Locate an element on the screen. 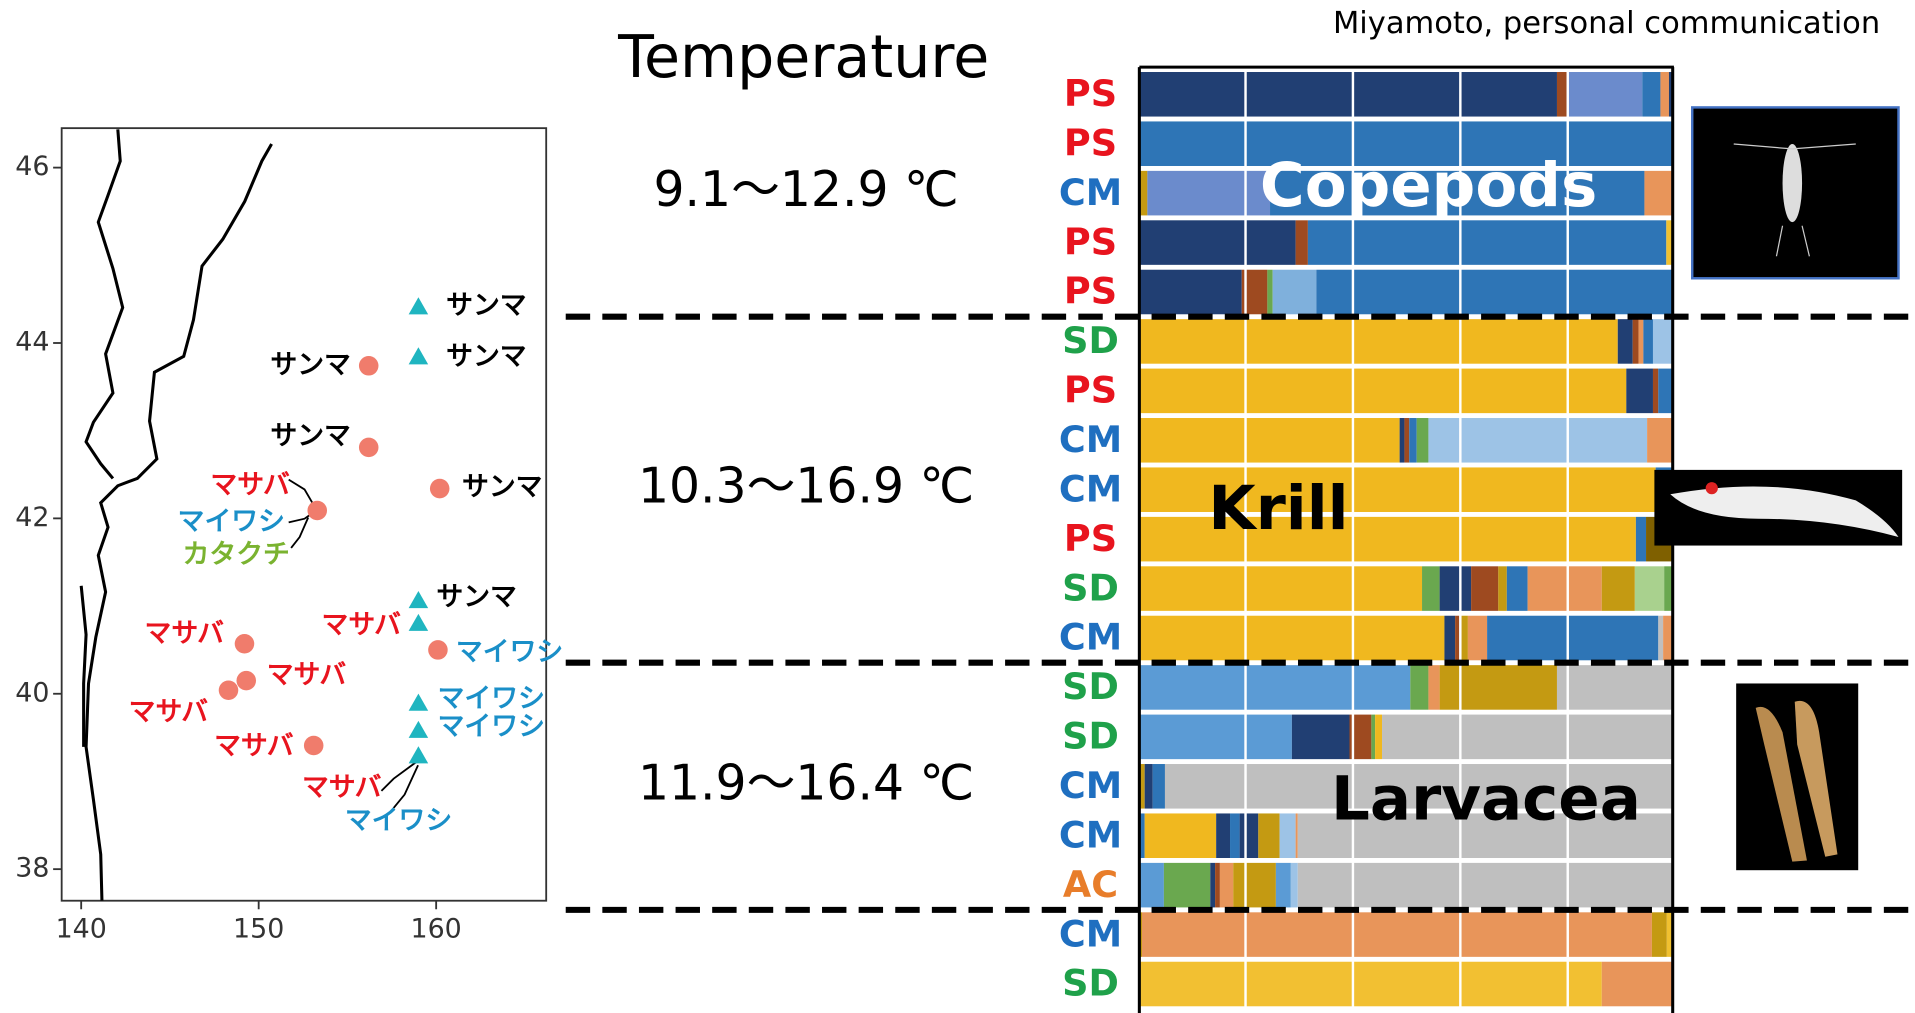 This screenshot has width=1915, height=1013. group-label: Larvacea is located at coordinates (1486, 799).